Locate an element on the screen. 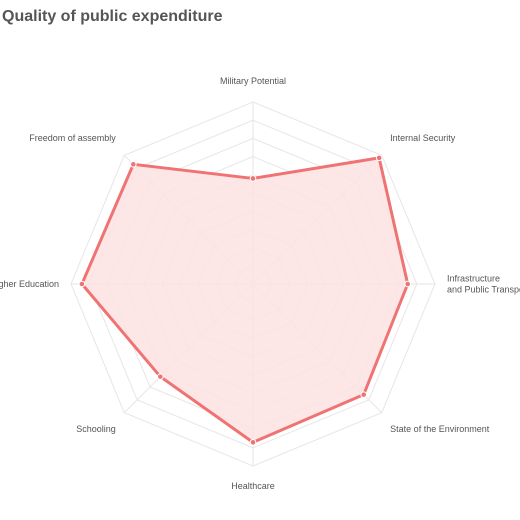  axis-label: State of the Environment is located at coordinates (440, 429).